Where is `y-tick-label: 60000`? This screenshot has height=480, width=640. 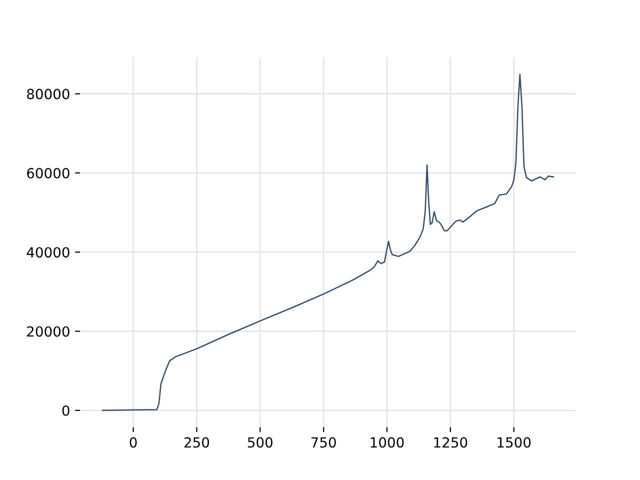
y-tick-label: 60000 is located at coordinates (48, 173).